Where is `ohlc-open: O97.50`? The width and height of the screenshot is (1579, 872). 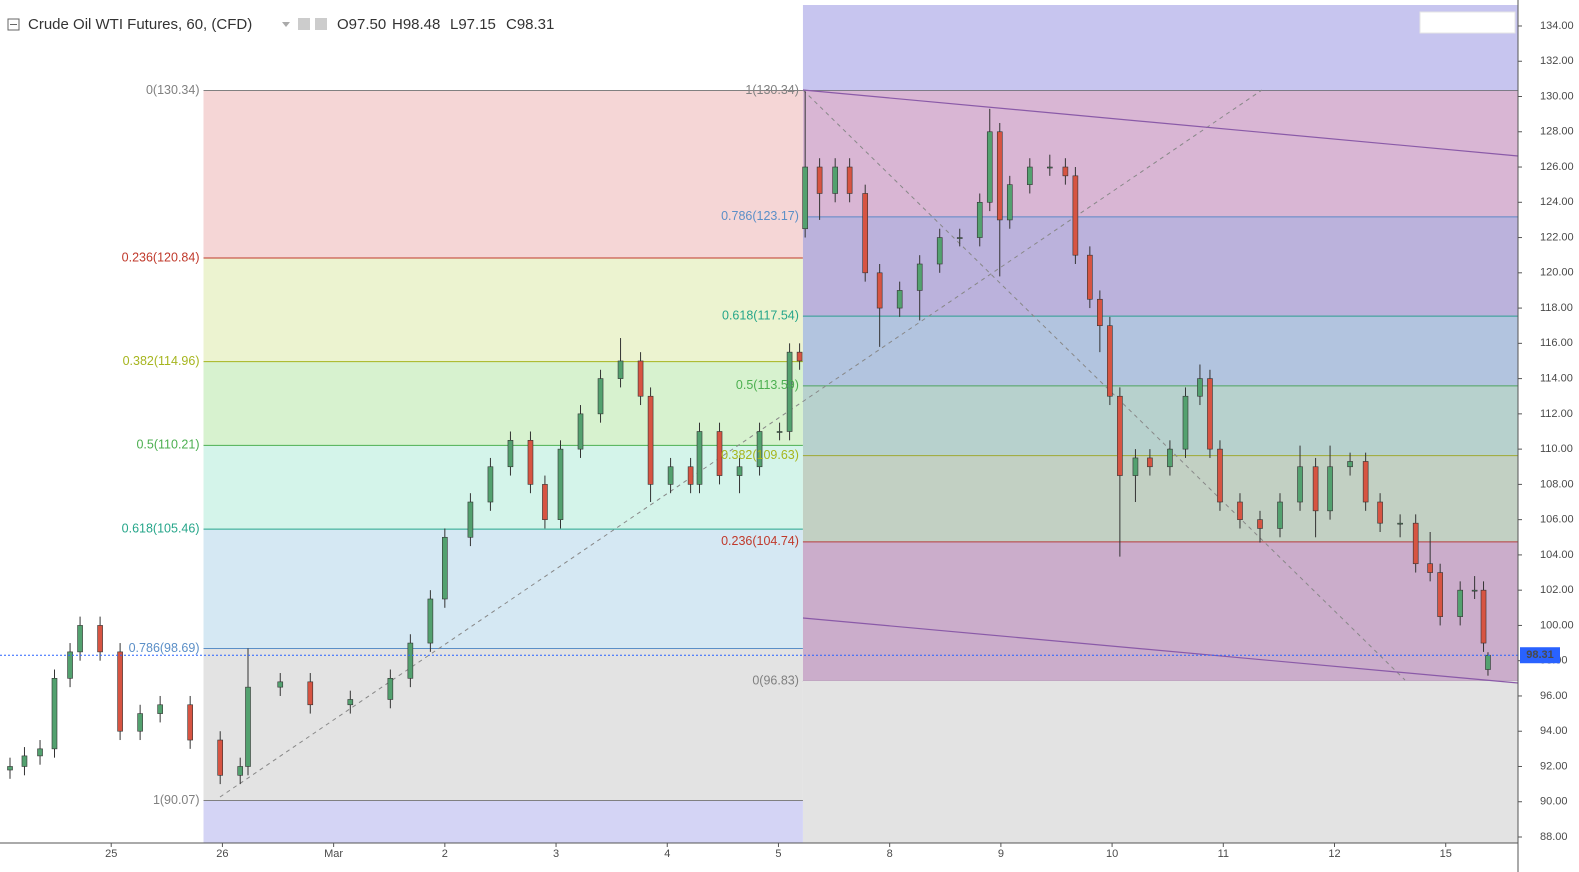 ohlc-open: O97.50 is located at coordinates (361, 24).